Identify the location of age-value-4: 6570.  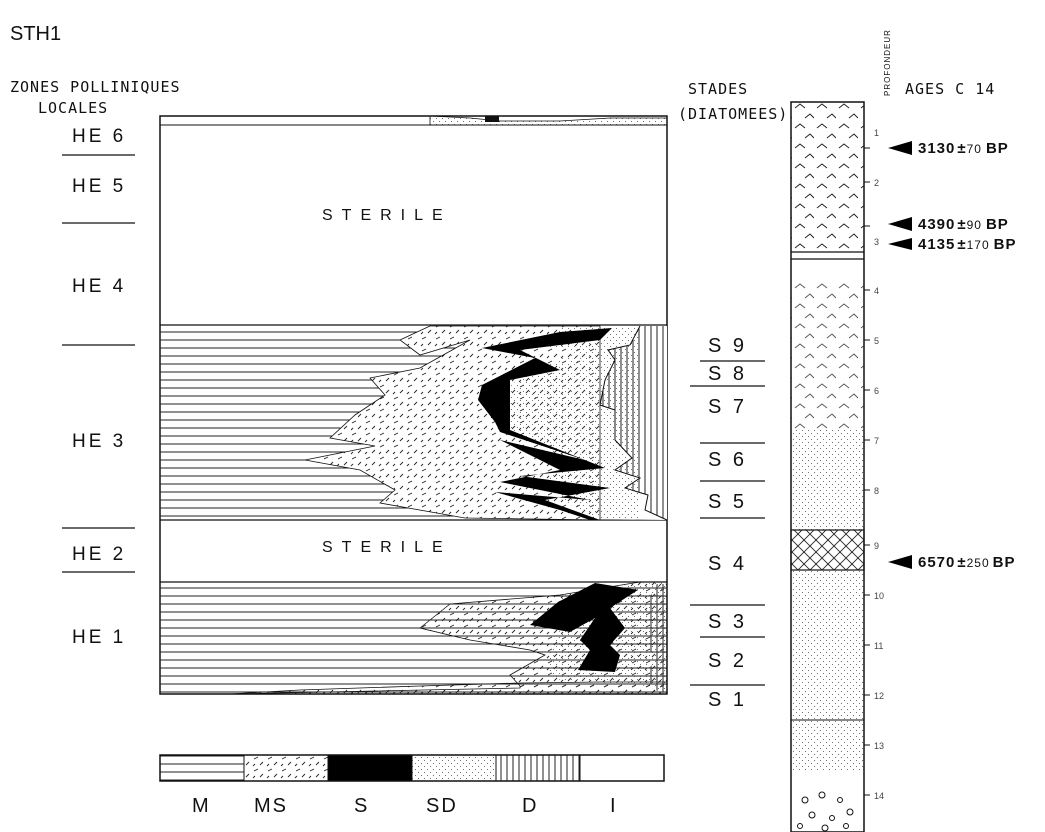
(936, 562).